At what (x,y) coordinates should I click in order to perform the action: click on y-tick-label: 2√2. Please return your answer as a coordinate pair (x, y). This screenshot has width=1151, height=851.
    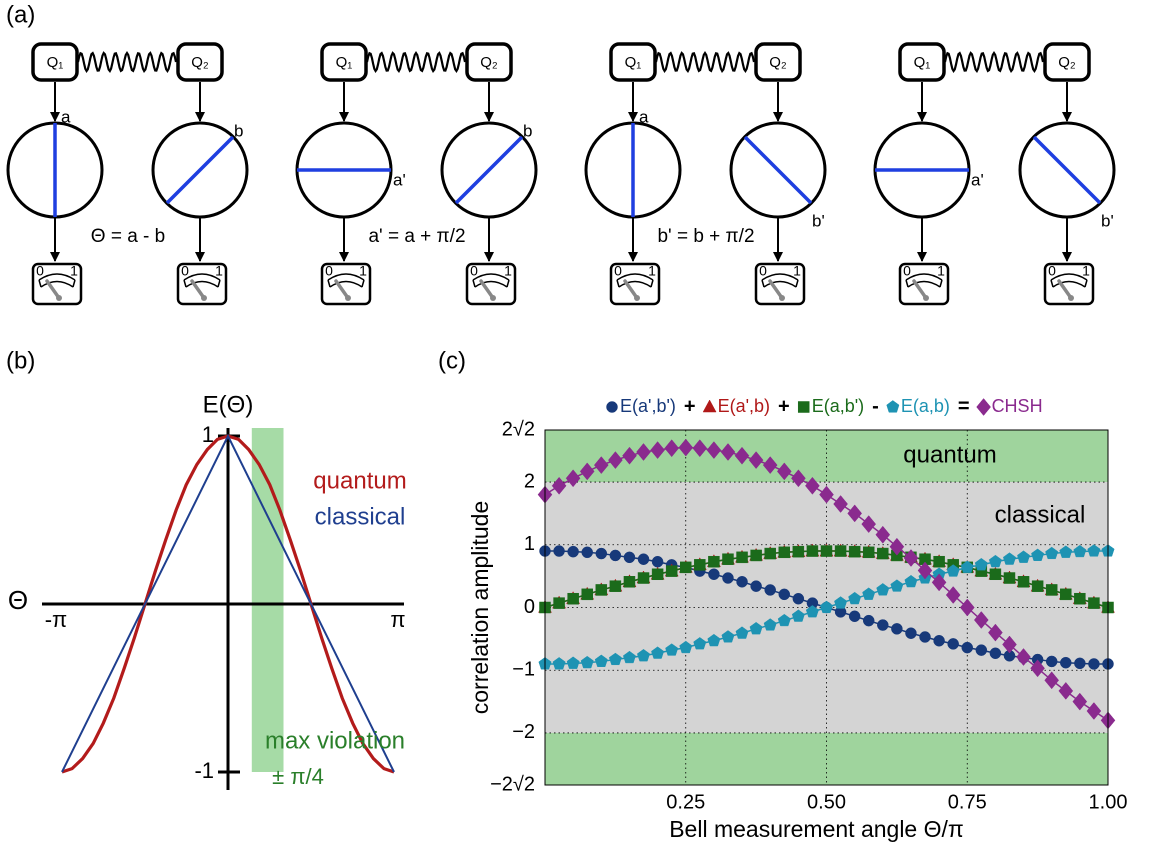
    Looking at the image, I should click on (518, 429).